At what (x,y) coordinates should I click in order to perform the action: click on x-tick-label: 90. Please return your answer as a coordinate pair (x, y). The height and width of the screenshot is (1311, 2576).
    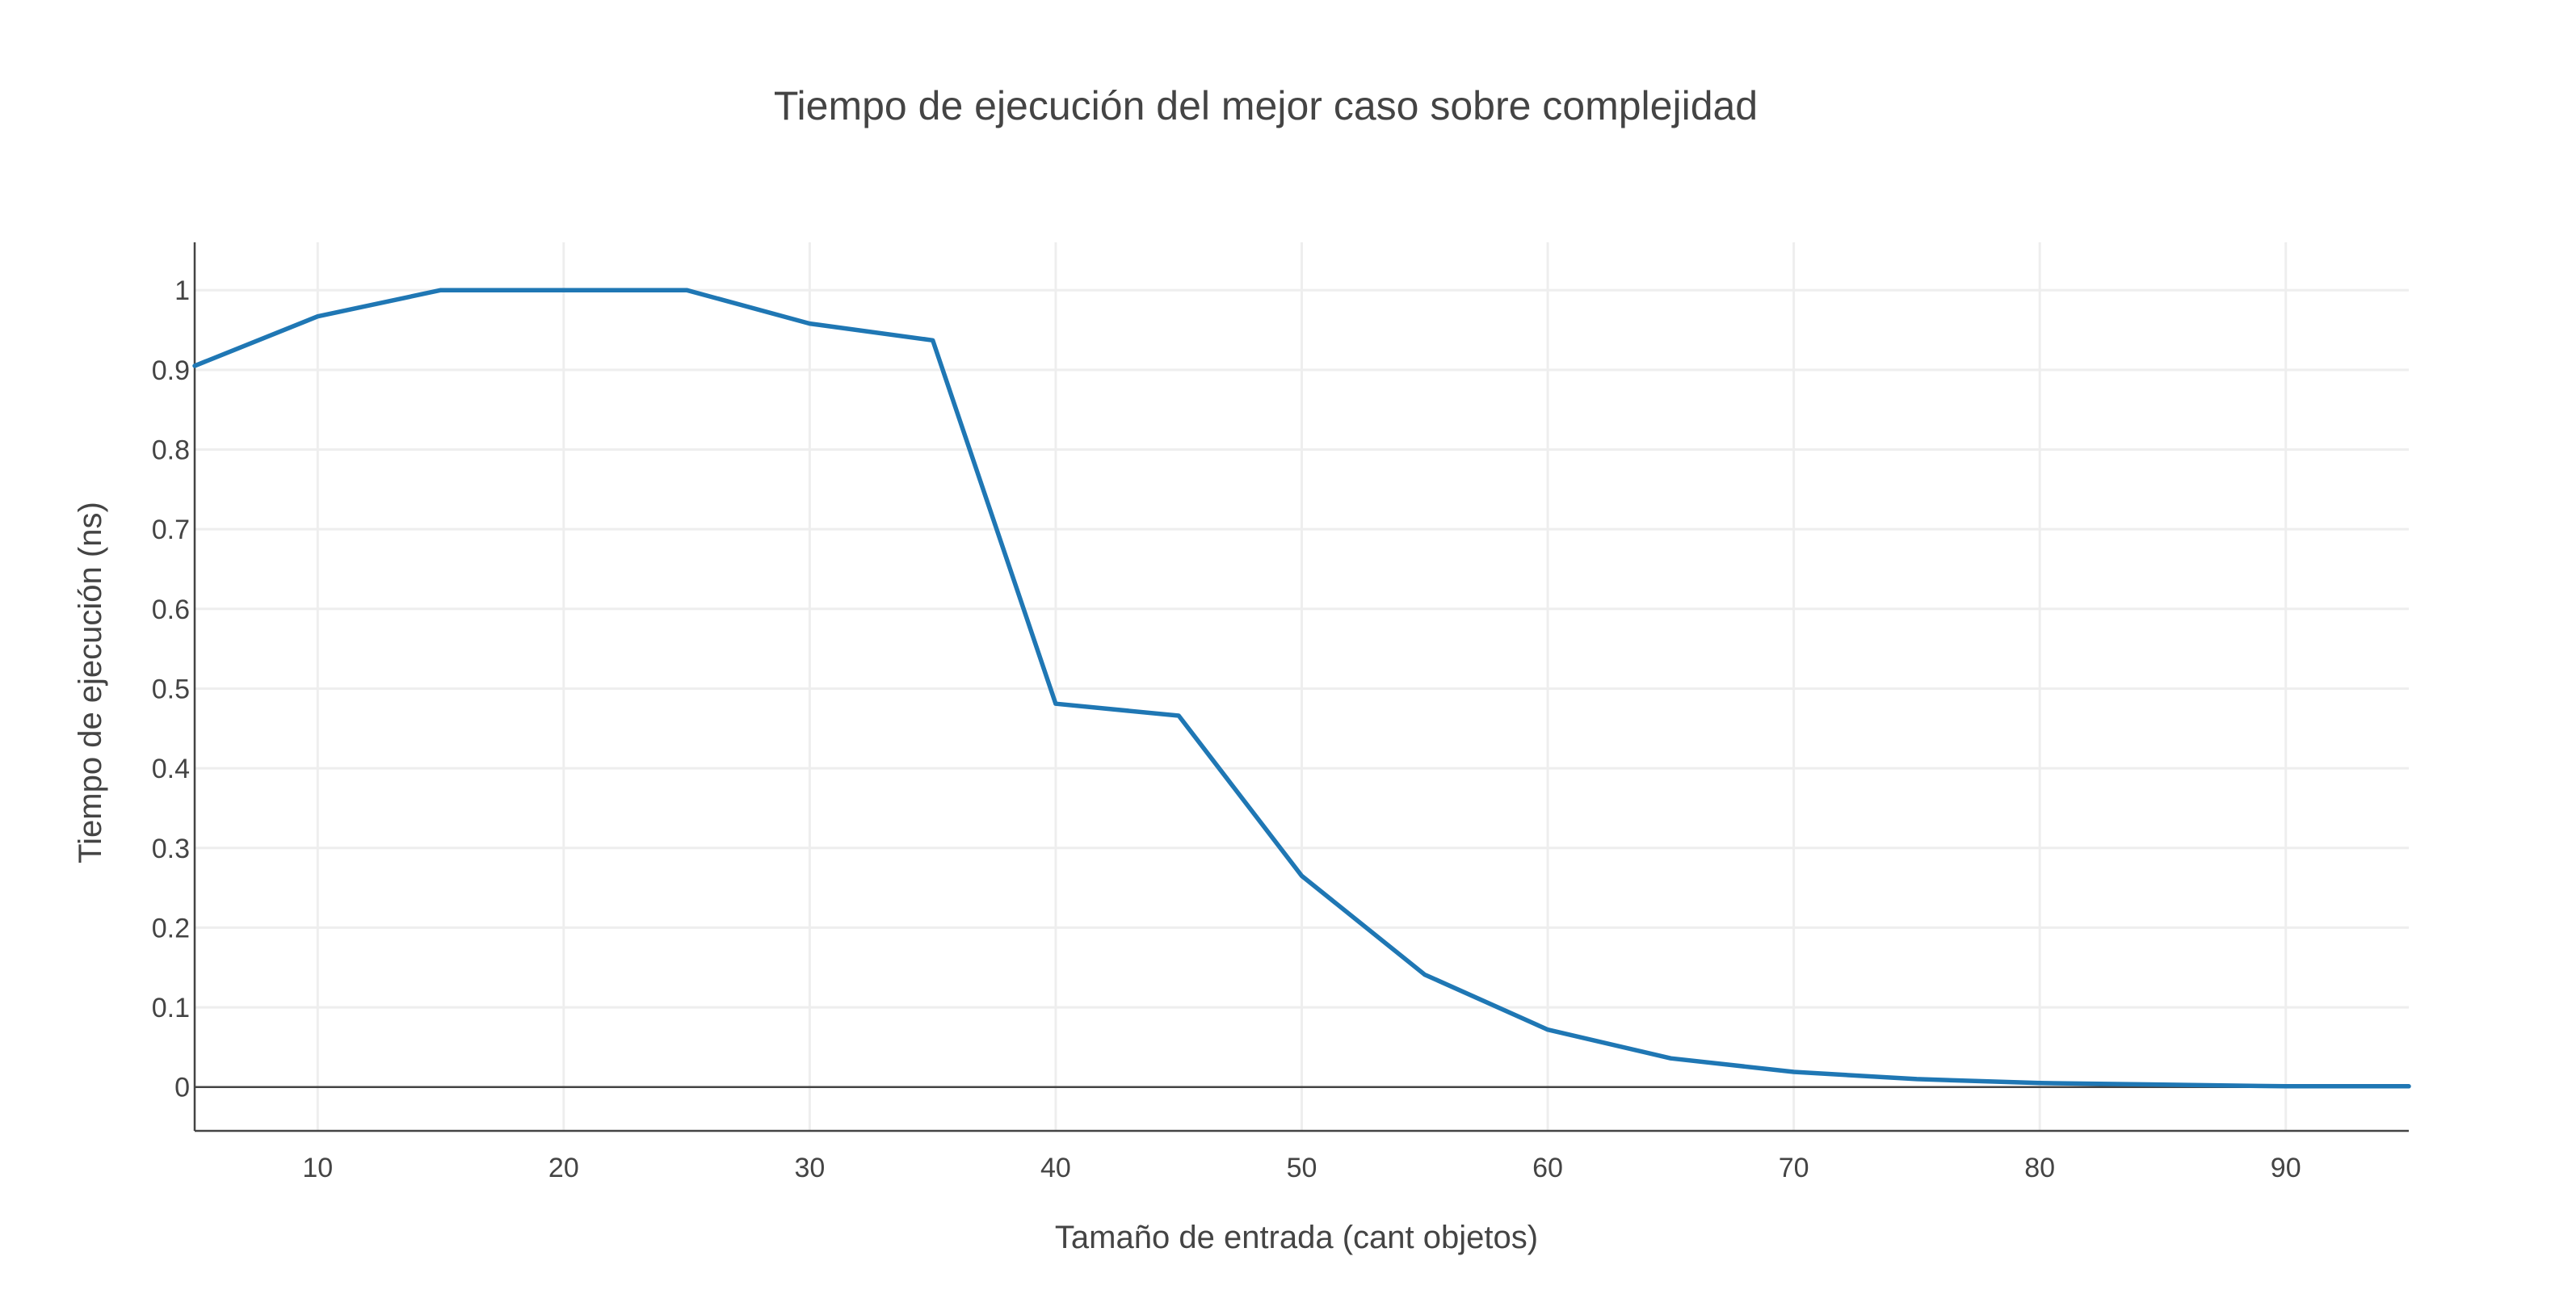
    Looking at the image, I should click on (2286, 1168).